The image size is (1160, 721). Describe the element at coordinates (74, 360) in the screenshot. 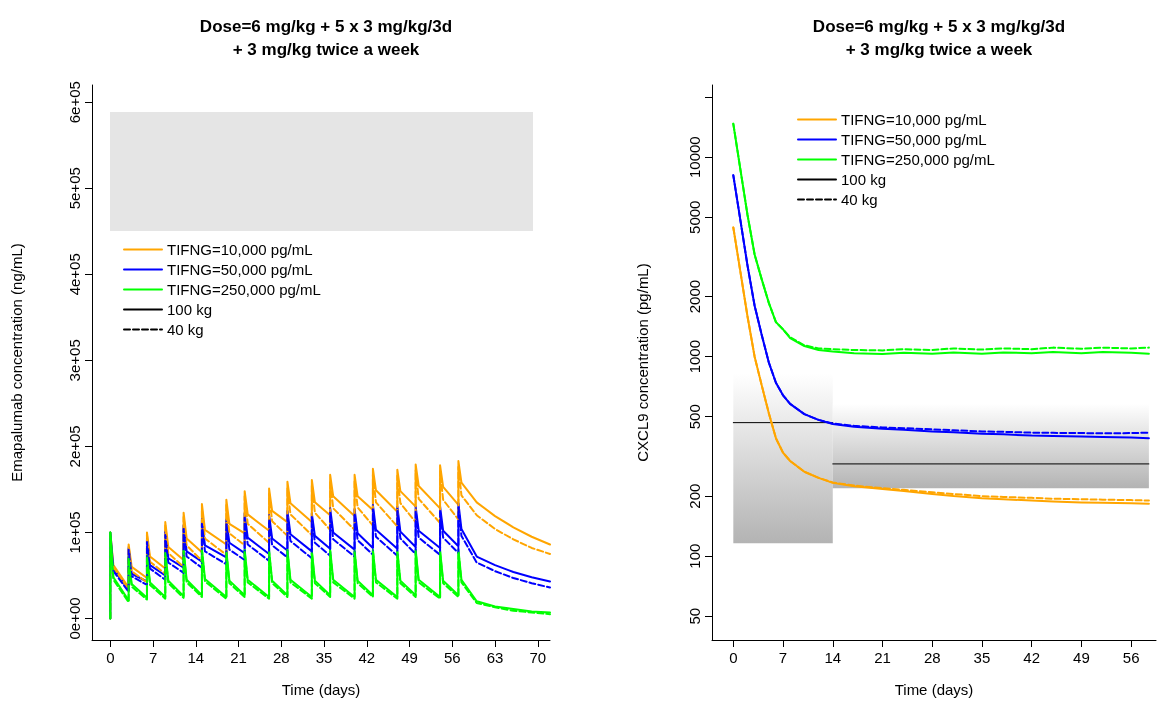

I see `y-tick-label: 3e+05` at that location.